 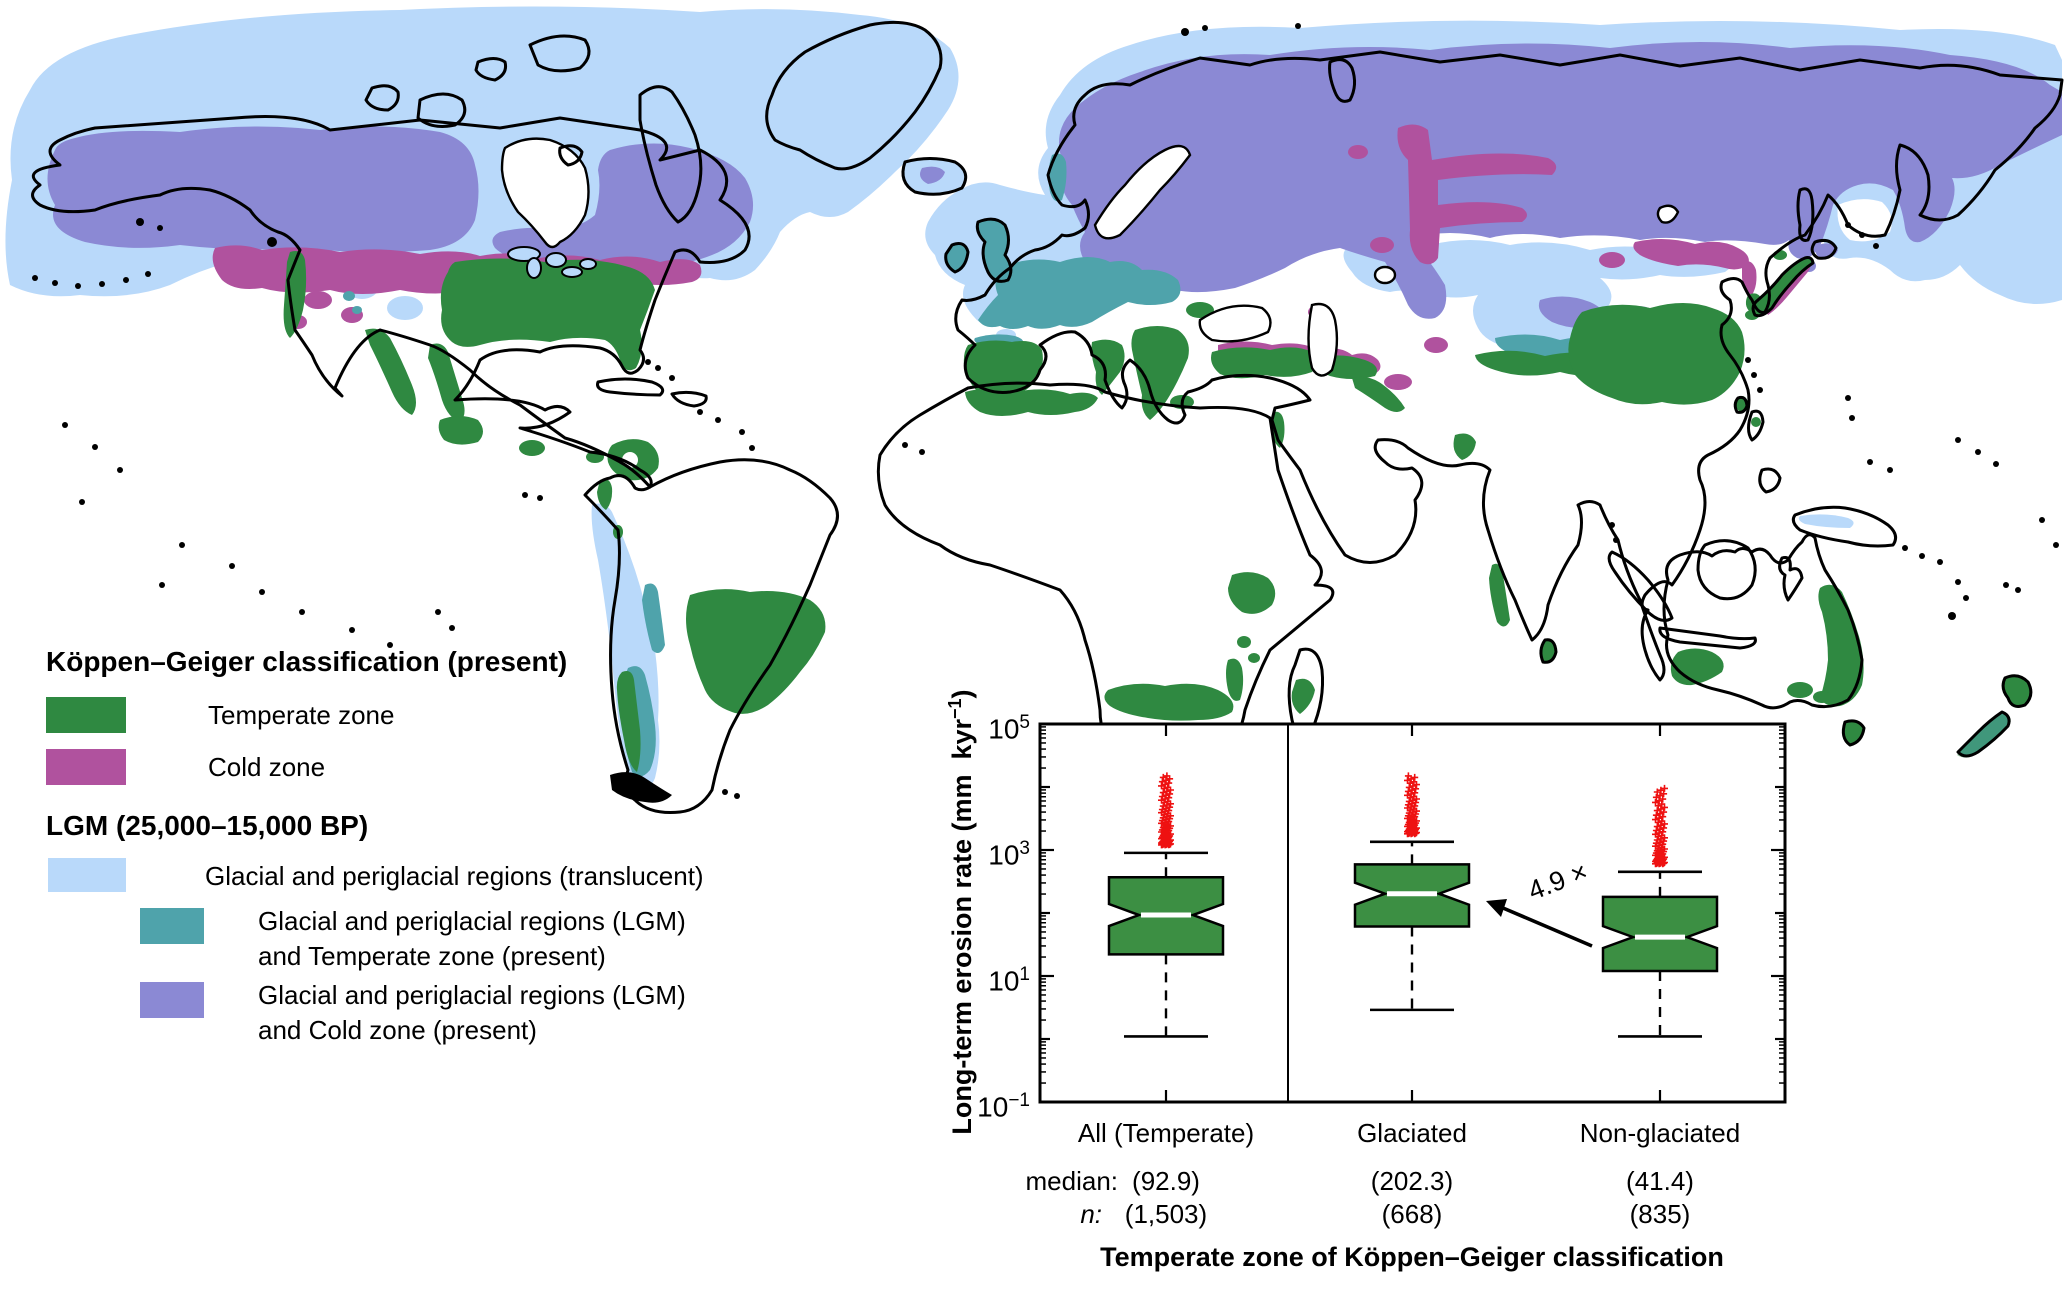 I want to click on legend-label-glacial-temperate-line2: and Temperate zone (present), so click(x=432, y=956).